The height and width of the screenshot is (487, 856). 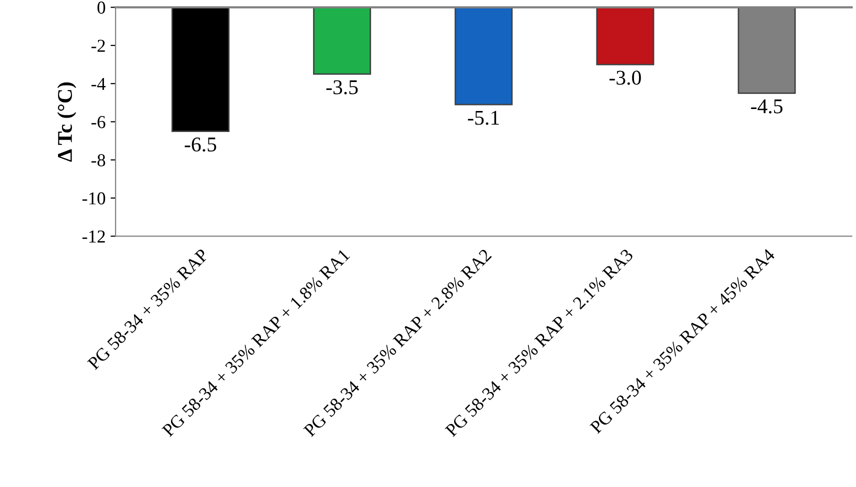 What do you see at coordinates (102, 8) in the screenshot?
I see `y-tick-label: 0` at bounding box center [102, 8].